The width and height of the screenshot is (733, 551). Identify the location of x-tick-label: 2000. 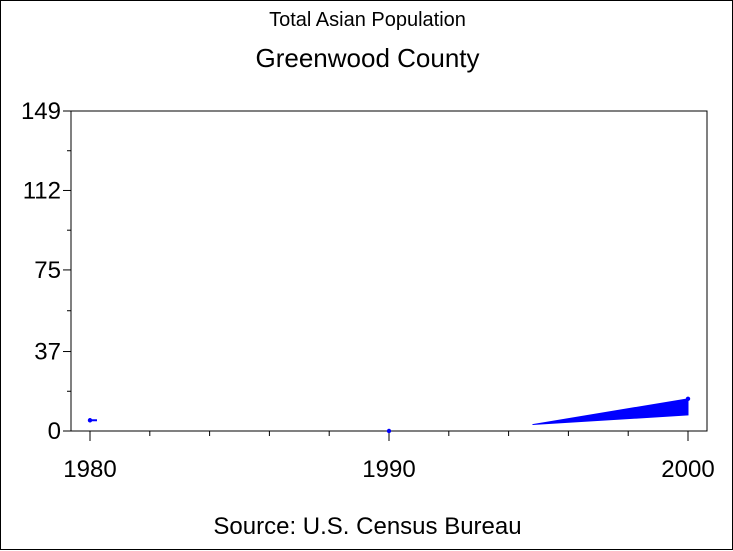
(687, 469).